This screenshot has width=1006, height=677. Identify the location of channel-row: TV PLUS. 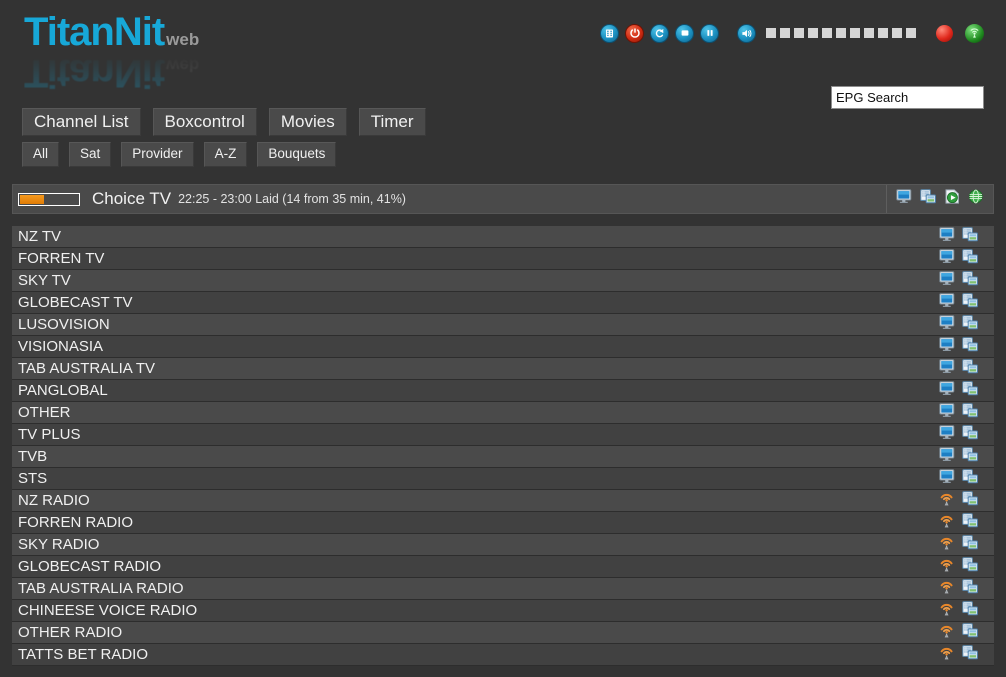
(503, 435).